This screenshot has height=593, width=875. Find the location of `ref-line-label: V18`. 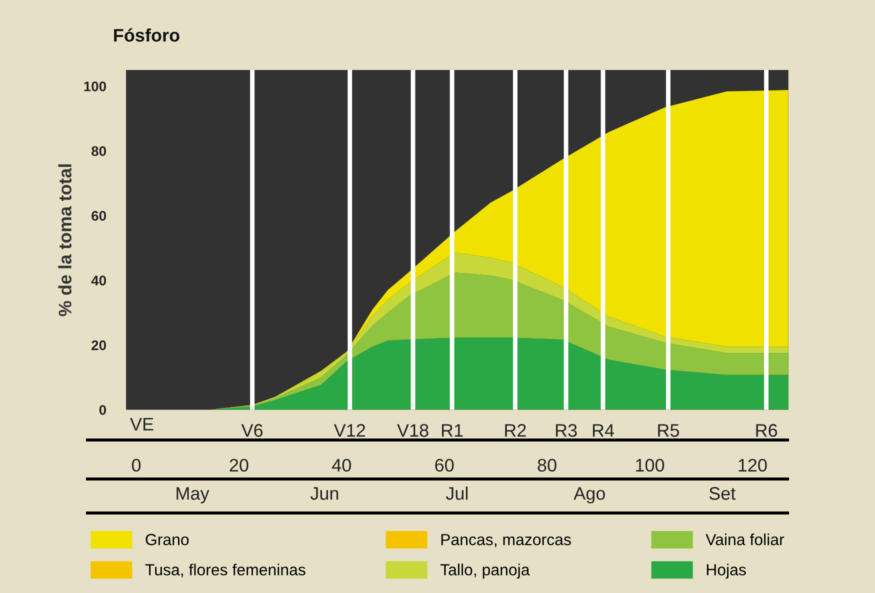

ref-line-label: V18 is located at coordinates (412, 430).